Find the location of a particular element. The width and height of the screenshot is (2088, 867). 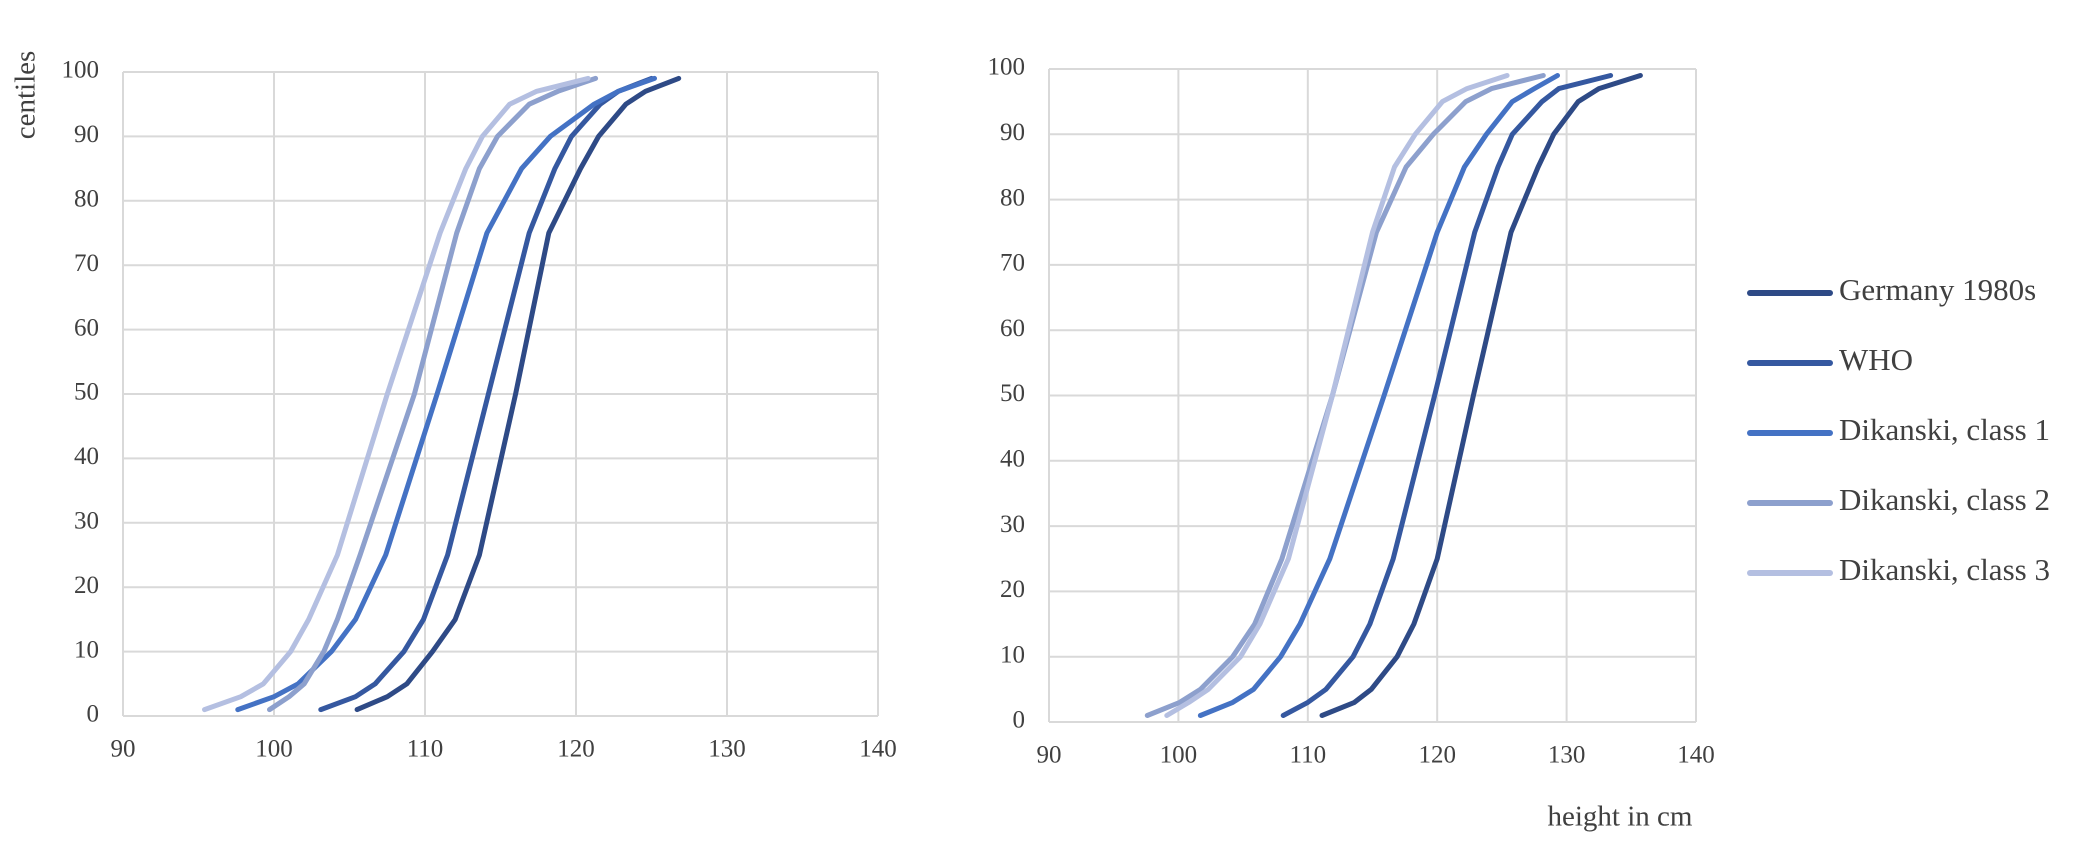

left-y-tick-label: 60 is located at coordinates (86, 327).